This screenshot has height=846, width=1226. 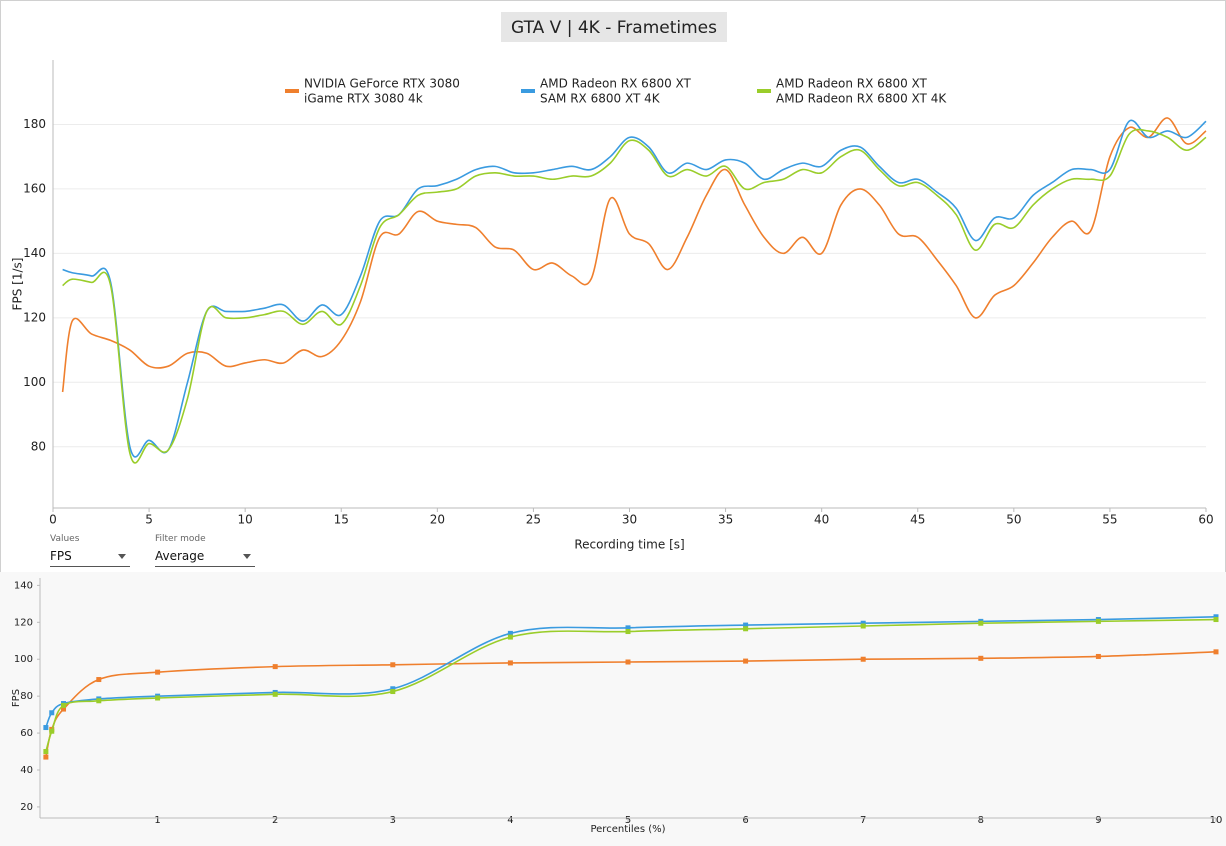 What do you see at coordinates (629, 545) in the screenshot?
I see `x-axis-label: Recording time [s]` at bounding box center [629, 545].